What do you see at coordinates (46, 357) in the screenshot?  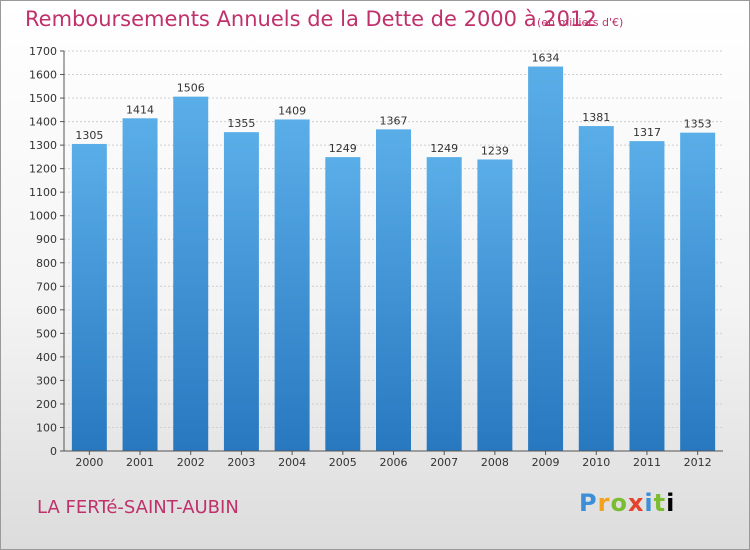 I see `y-tick-label: 400` at bounding box center [46, 357].